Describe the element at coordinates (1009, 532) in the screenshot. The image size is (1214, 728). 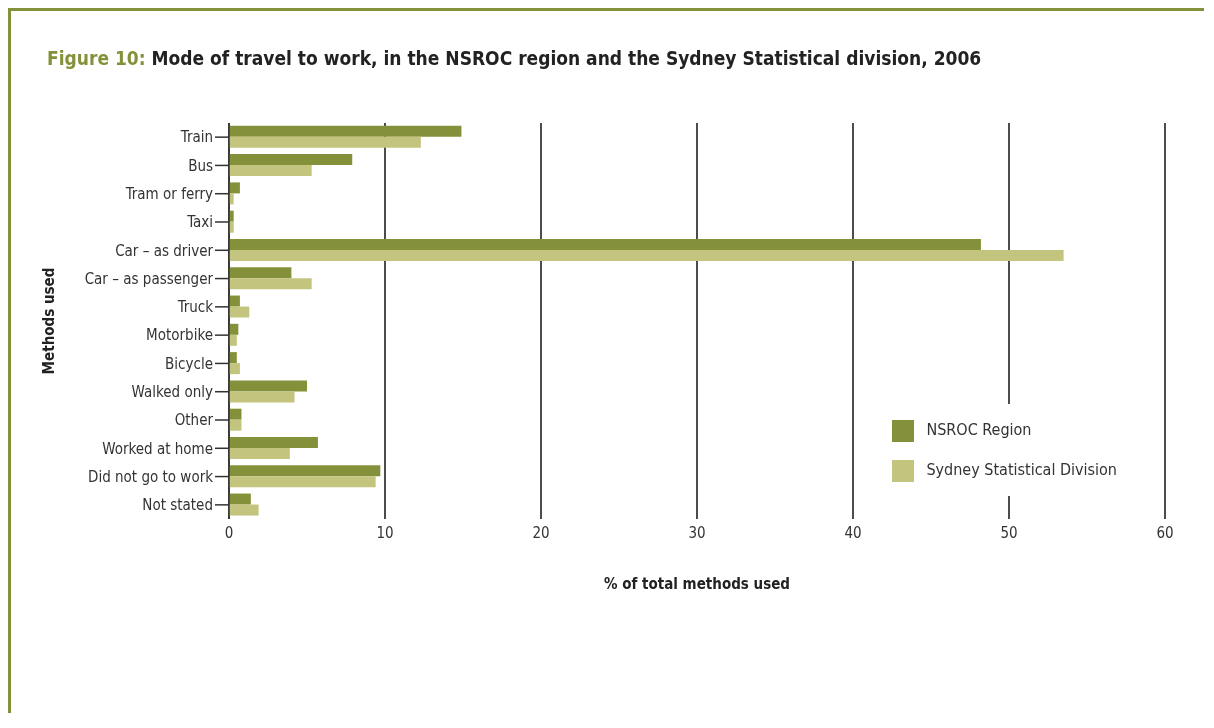
I see `x-tick-label: 50` at that location.